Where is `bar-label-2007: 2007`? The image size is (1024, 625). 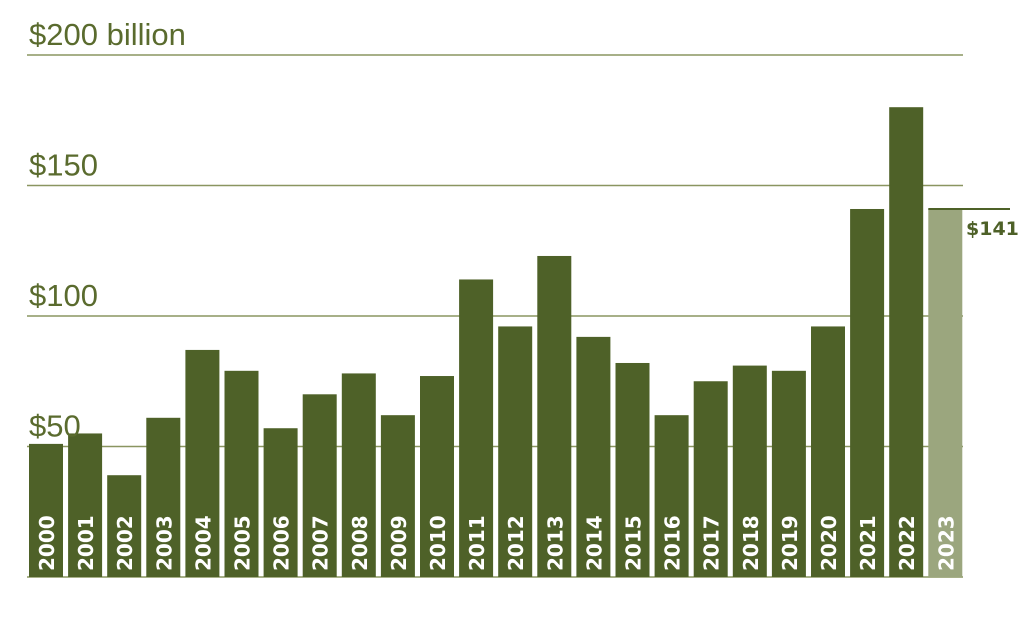 bar-label-2007: 2007 is located at coordinates (321, 543).